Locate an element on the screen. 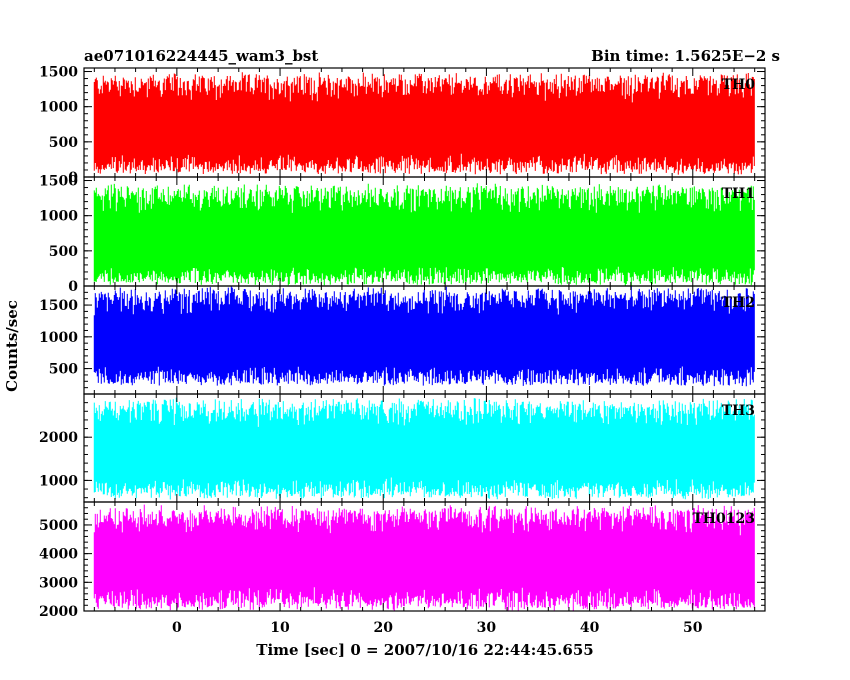 This screenshot has width=850, height=680. series-th0123-line is located at coordinates (424, 557).